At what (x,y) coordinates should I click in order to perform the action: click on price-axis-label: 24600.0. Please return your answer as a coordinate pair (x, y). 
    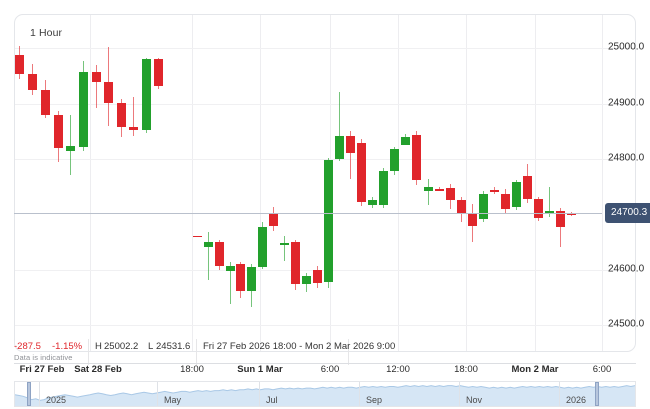
    Looking at the image, I should click on (626, 269).